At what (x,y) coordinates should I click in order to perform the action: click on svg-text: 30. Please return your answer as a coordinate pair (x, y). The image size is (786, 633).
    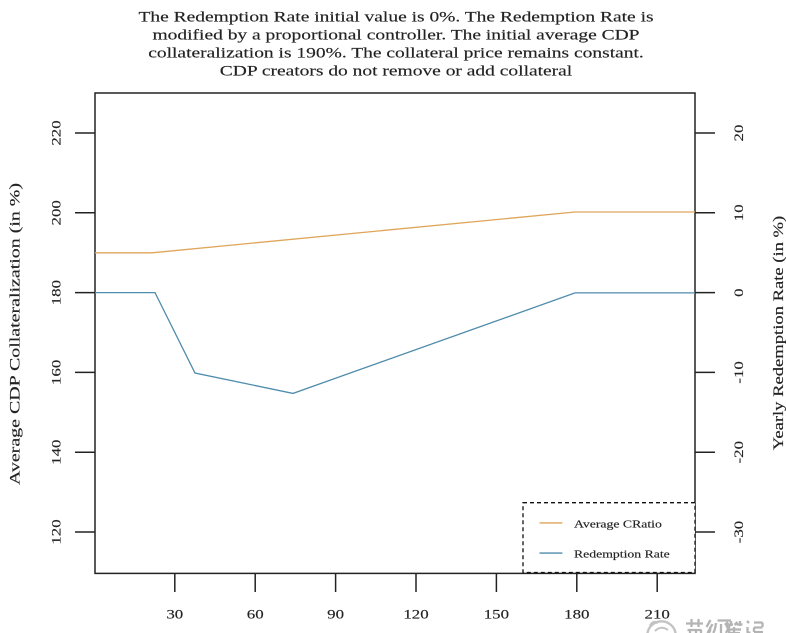
    Looking at the image, I should click on (174, 615).